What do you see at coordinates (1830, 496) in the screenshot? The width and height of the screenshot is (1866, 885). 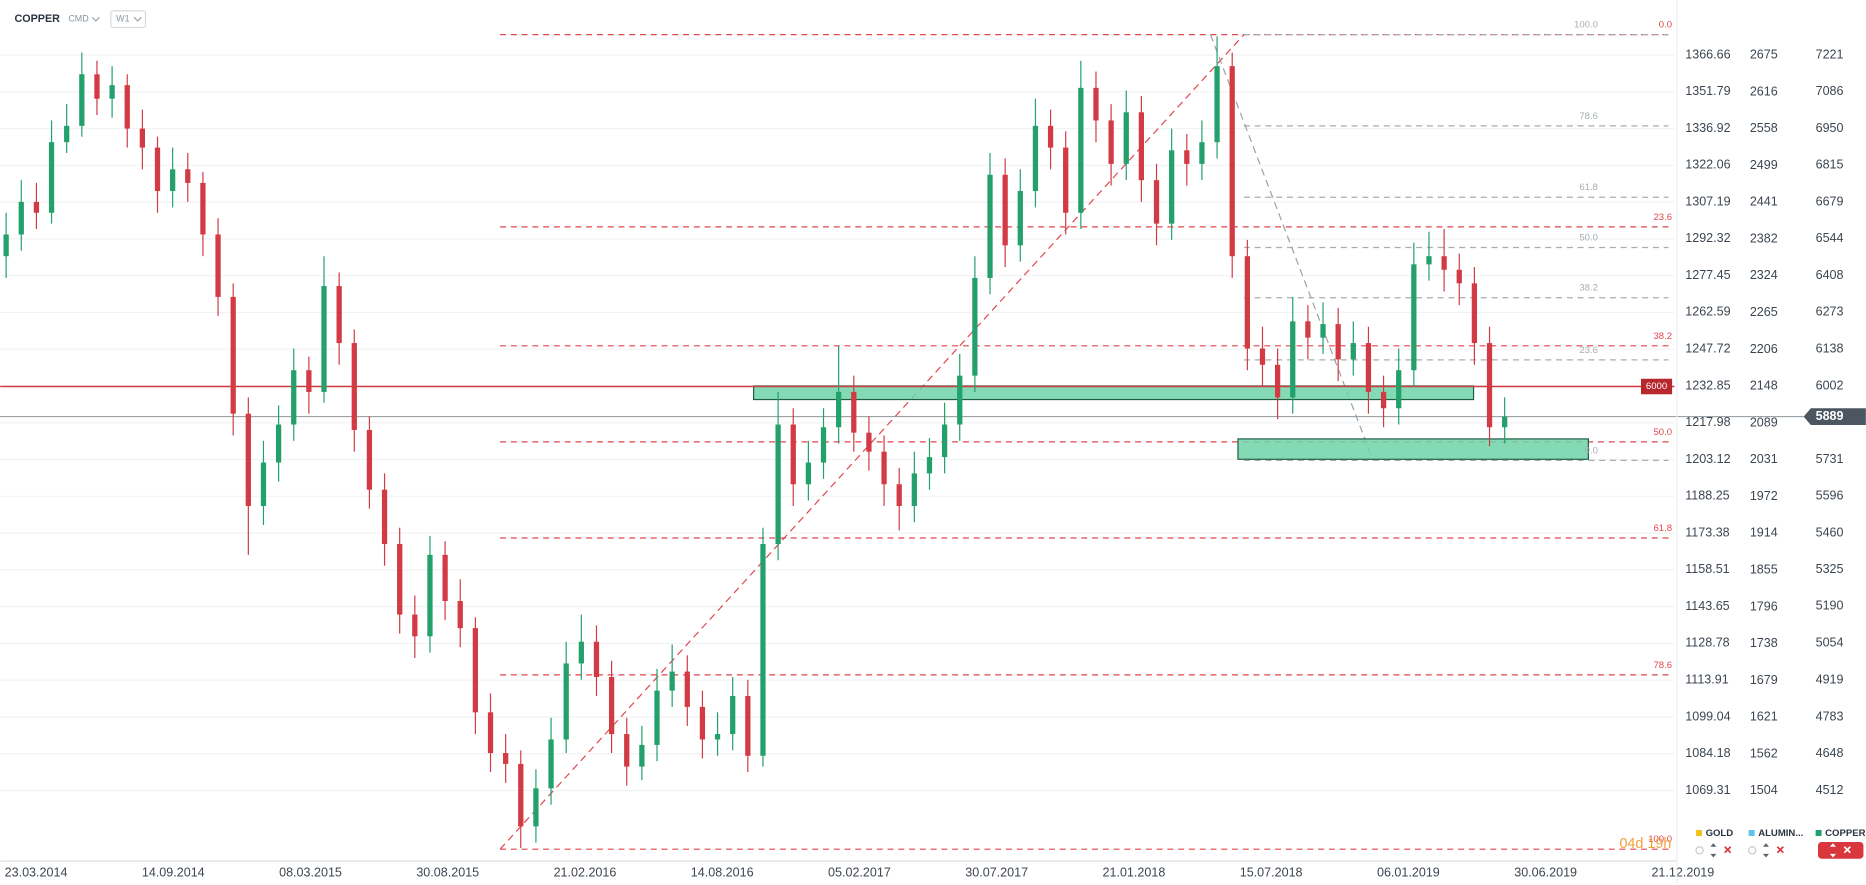 I see `copper-tick-label: 5596` at bounding box center [1830, 496].